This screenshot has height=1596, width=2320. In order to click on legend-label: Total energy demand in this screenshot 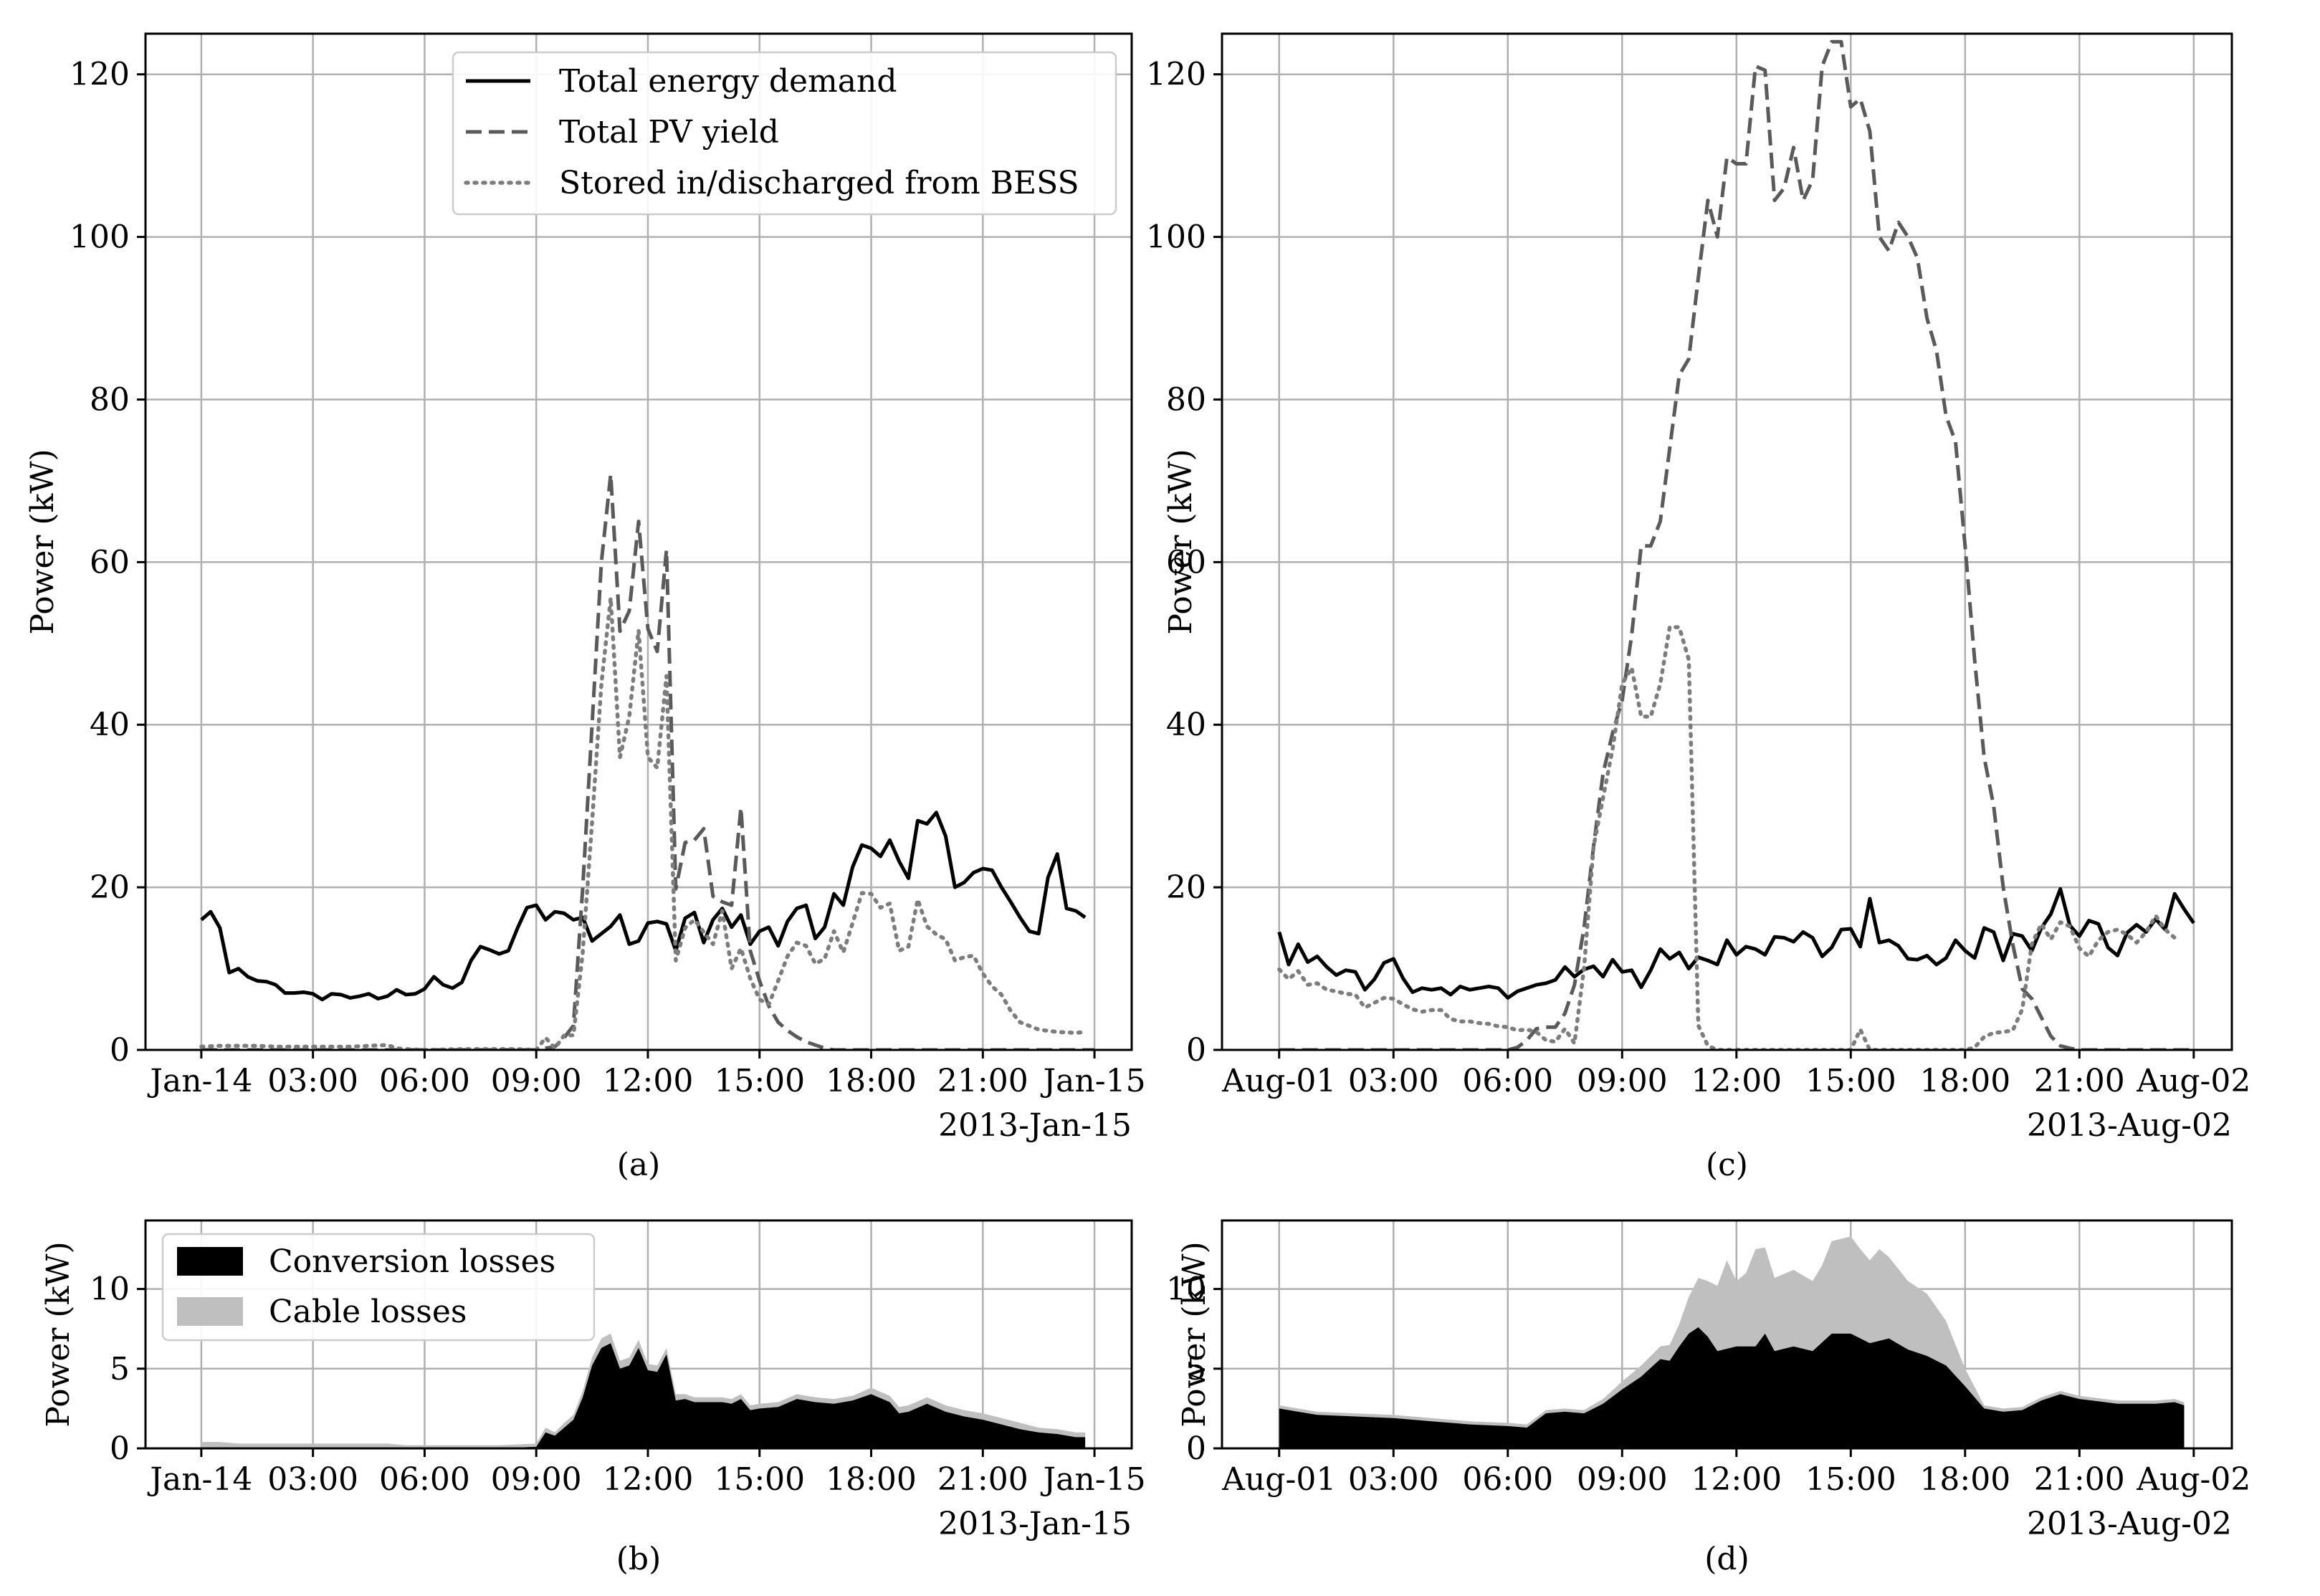, I will do `click(728, 81)`.